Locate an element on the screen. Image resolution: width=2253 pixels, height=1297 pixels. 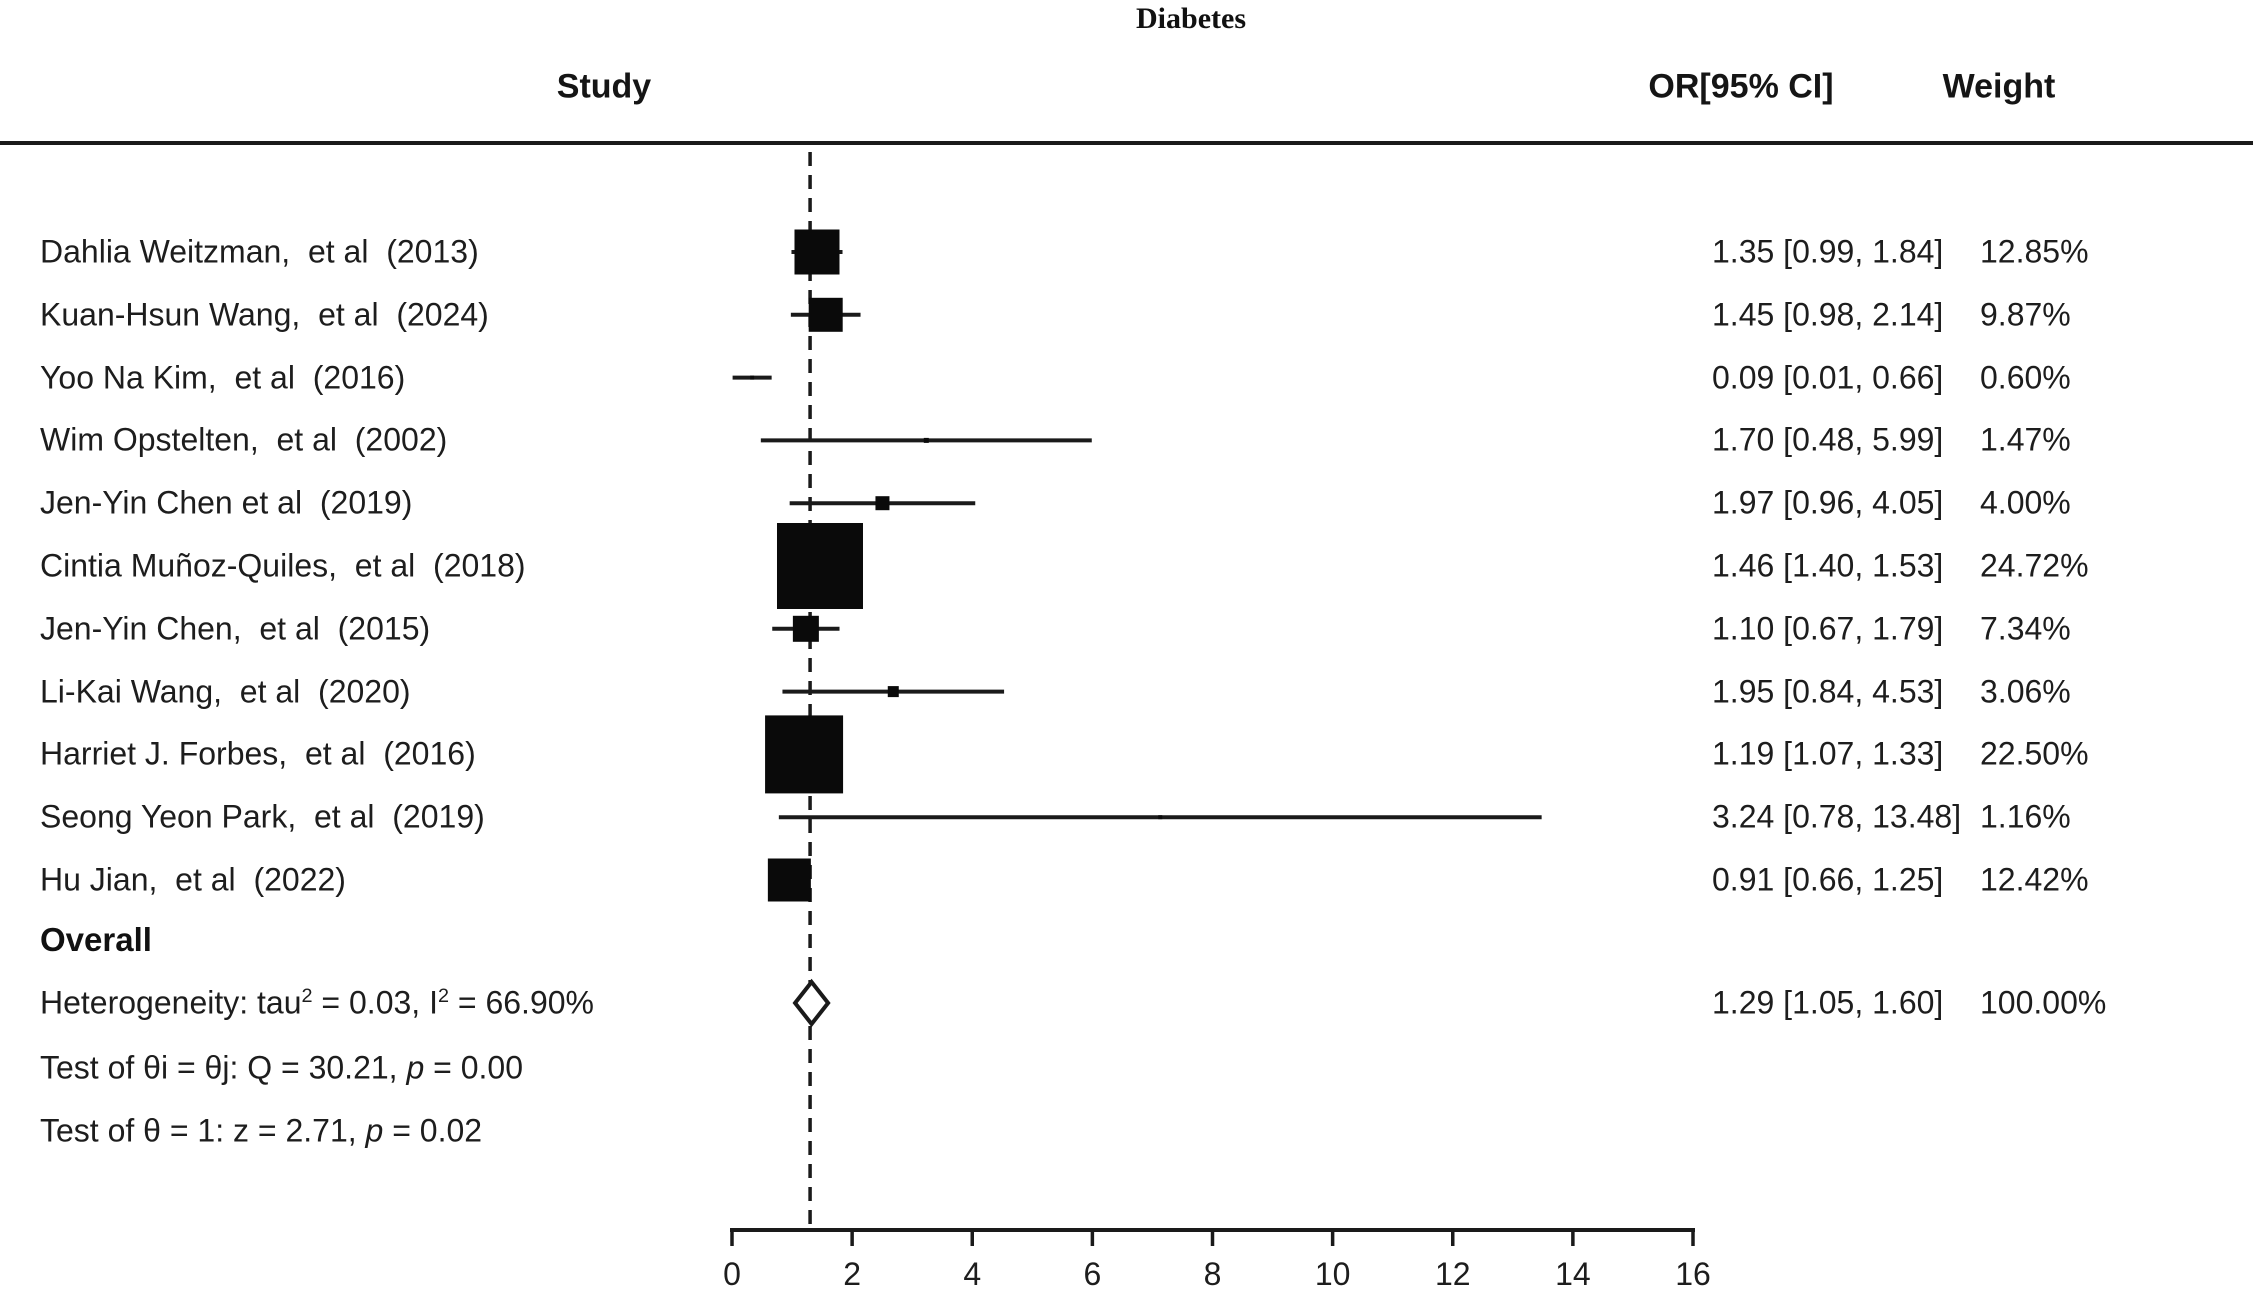
or-ci-value: 1.46 [1.40, 1.53] is located at coordinates (1828, 565).